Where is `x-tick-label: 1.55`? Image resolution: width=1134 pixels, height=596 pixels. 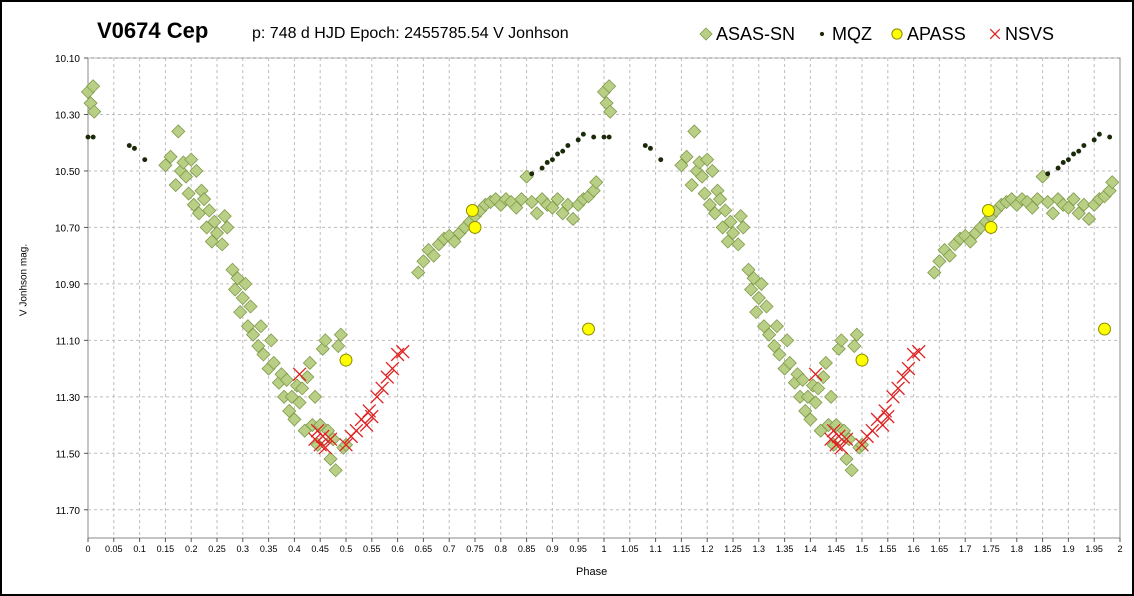
x-tick-label: 1.55 is located at coordinates (888, 549).